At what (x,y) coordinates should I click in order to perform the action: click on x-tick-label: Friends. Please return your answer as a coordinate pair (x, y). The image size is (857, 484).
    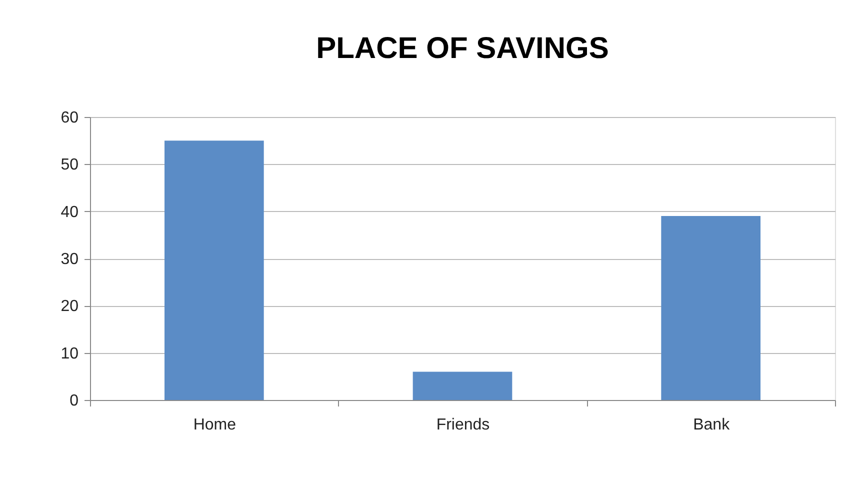
    Looking at the image, I should click on (463, 425).